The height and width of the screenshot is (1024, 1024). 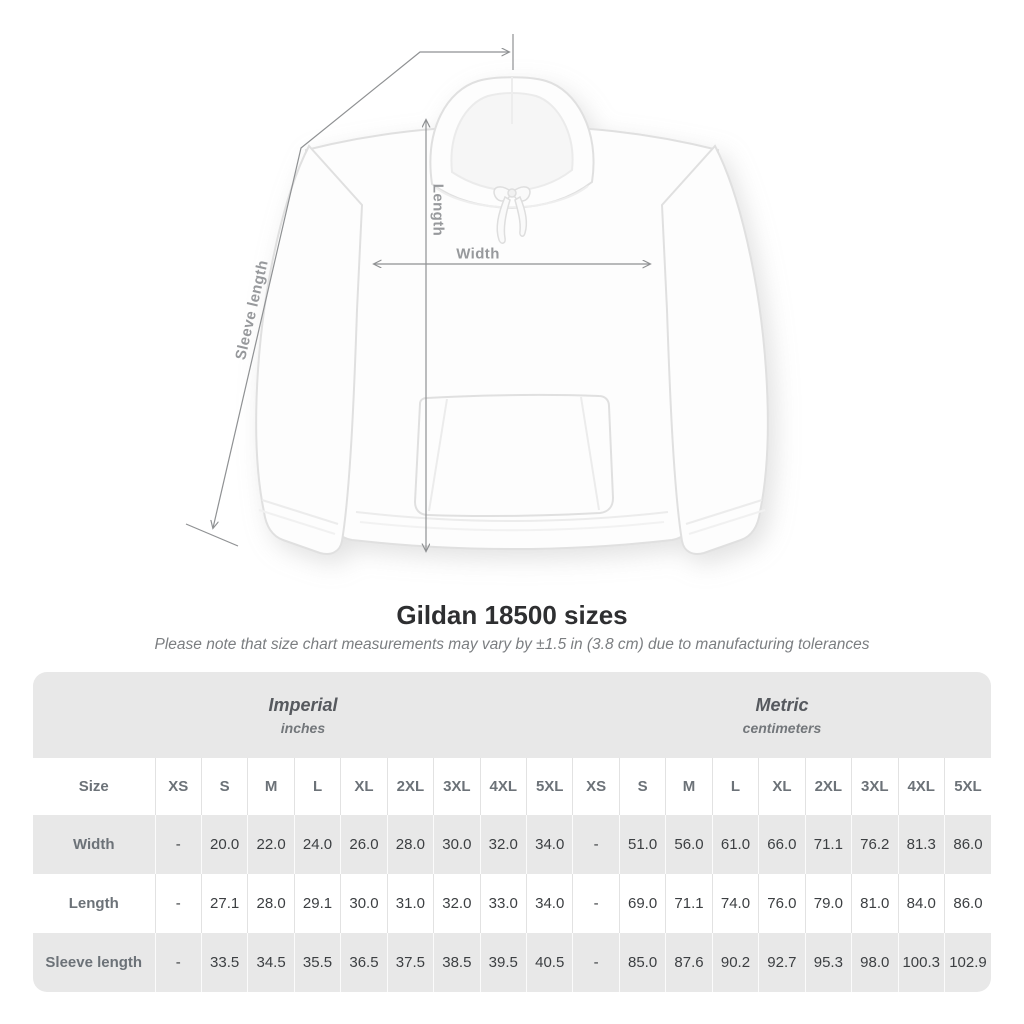 I want to click on cell: 95.3, so click(x=828, y=962).